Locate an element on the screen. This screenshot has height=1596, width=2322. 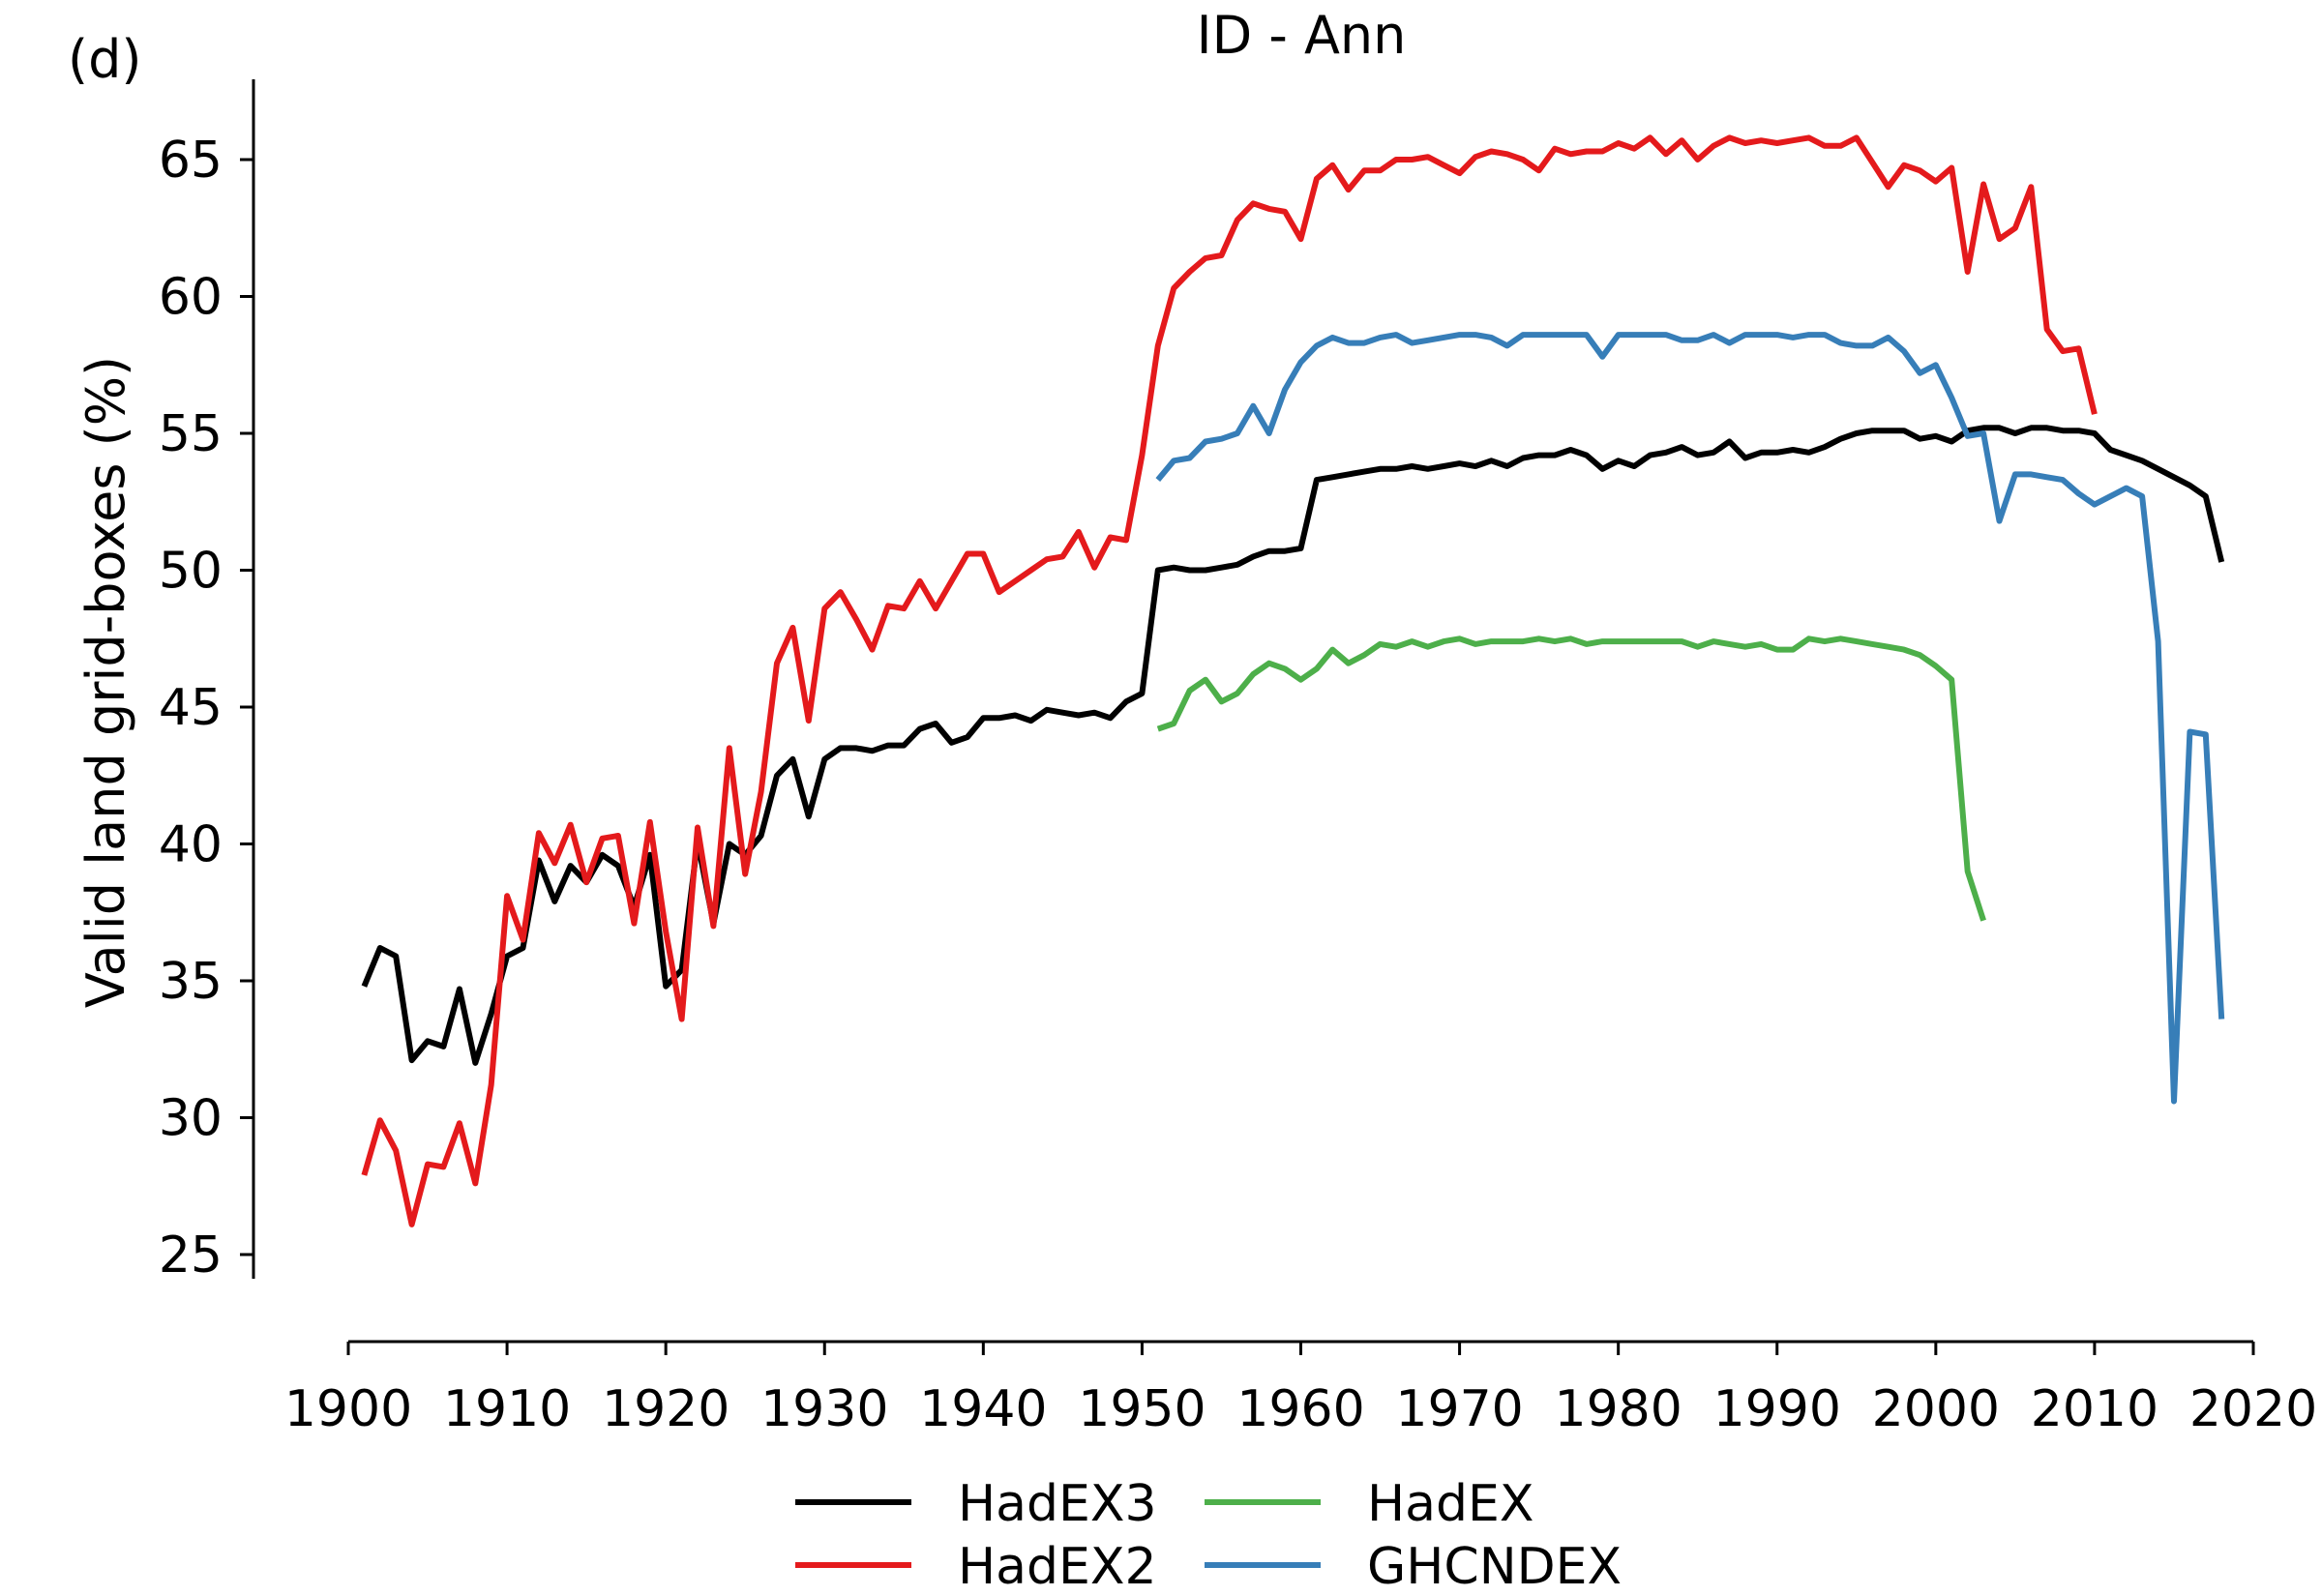
series-line-hadex is located at coordinates (1571, 778).